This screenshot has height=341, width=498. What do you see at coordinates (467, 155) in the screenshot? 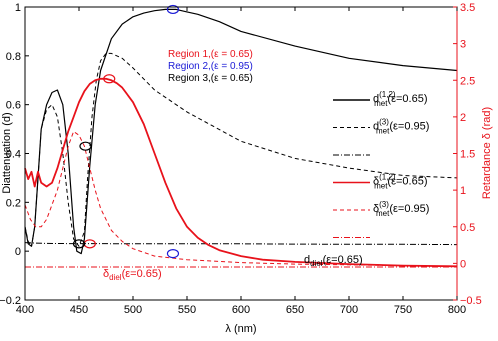
I see `y-tick-label-right: 1.5` at bounding box center [467, 155].